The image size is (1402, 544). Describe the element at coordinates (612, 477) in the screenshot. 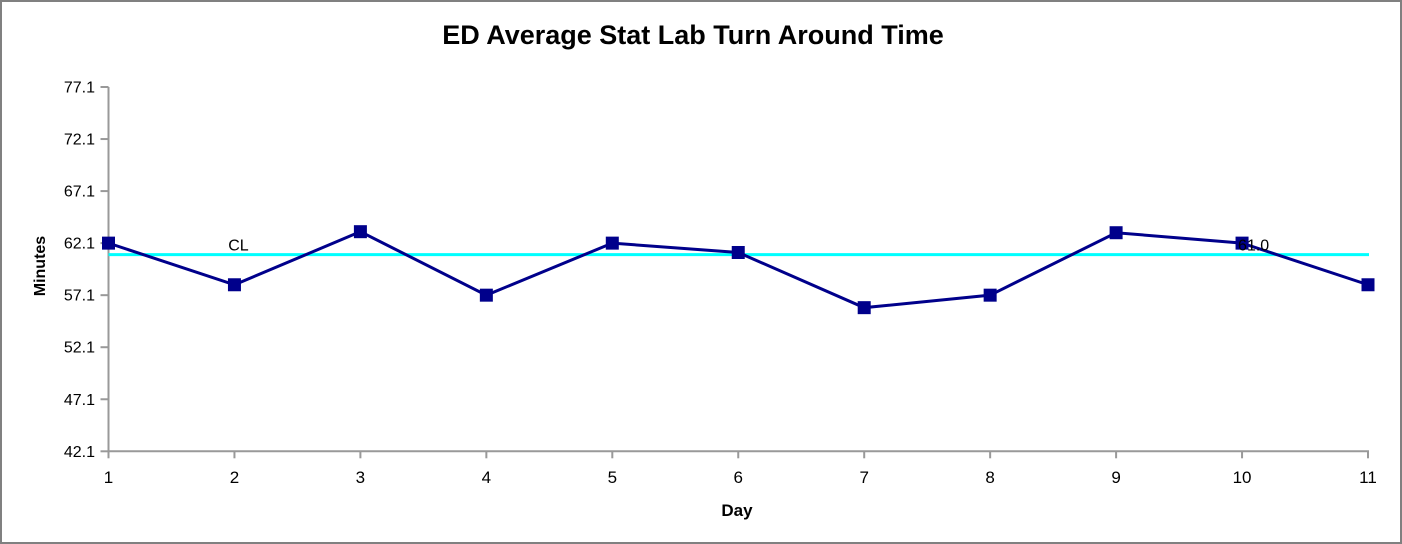

I see `x-tick-label: 5` at that location.